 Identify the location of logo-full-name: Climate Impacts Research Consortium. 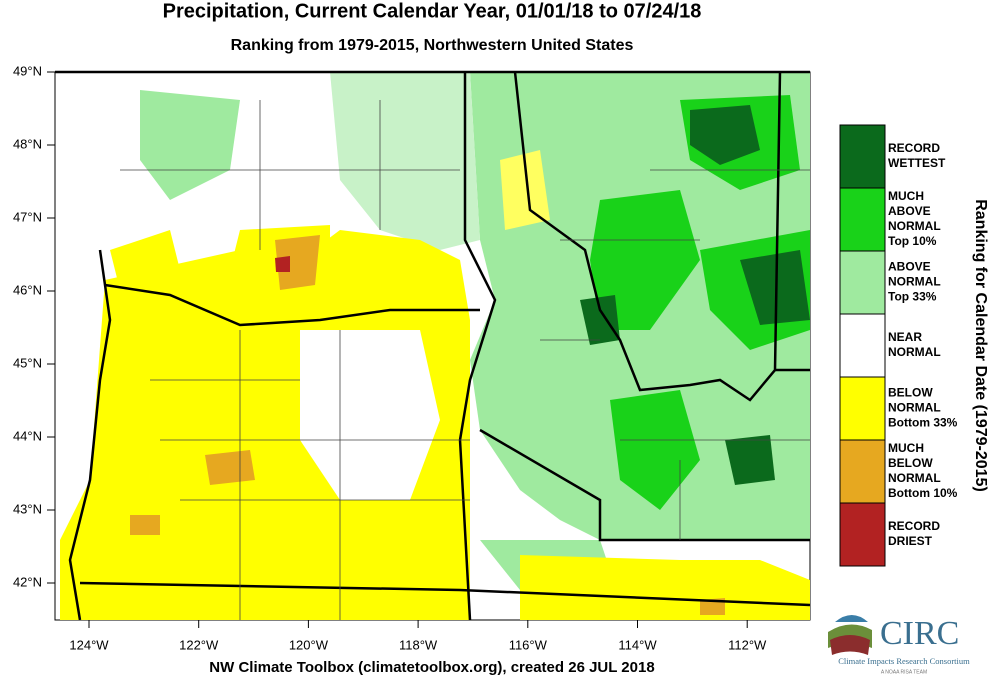
(904, 661).